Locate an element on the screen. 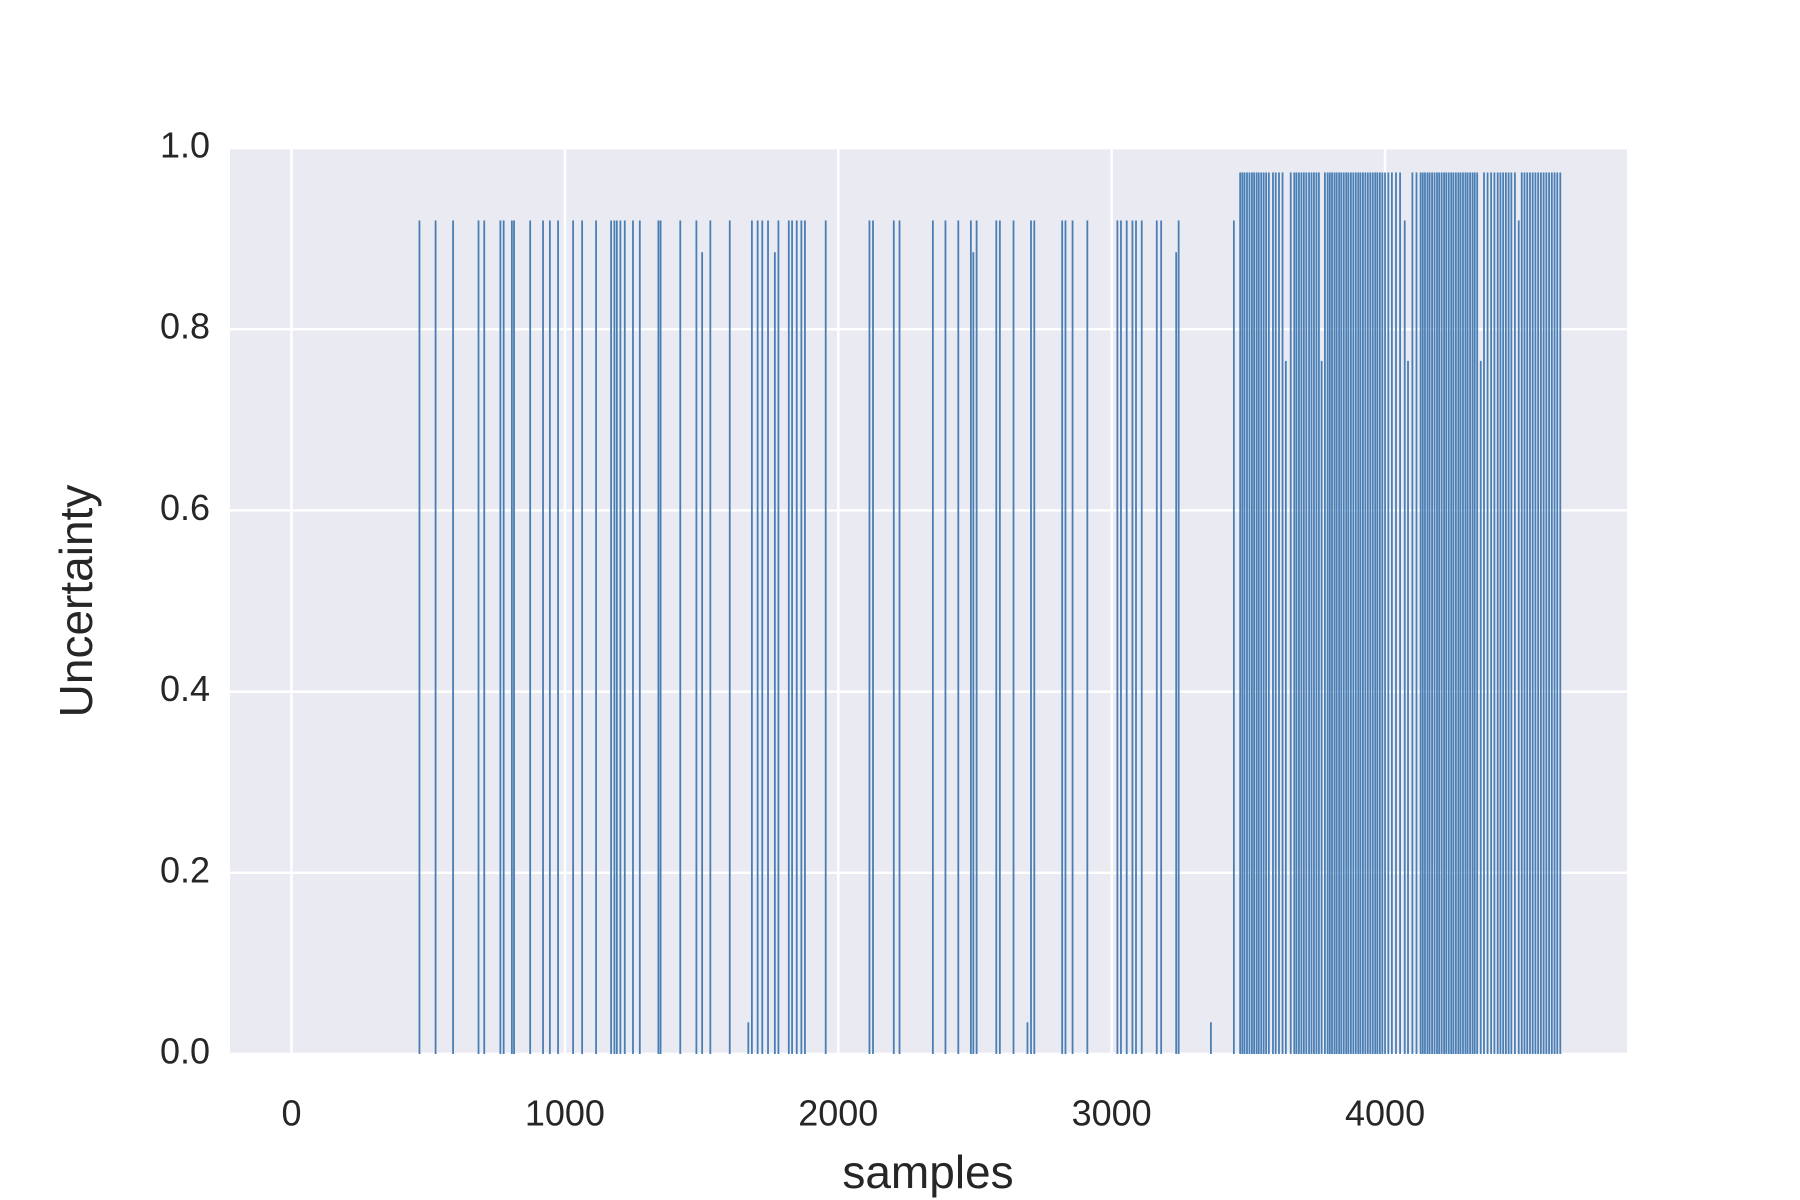 The image size is (1800, 1200). y-tick-label: 1.0 is located at coordinates (185, 145).